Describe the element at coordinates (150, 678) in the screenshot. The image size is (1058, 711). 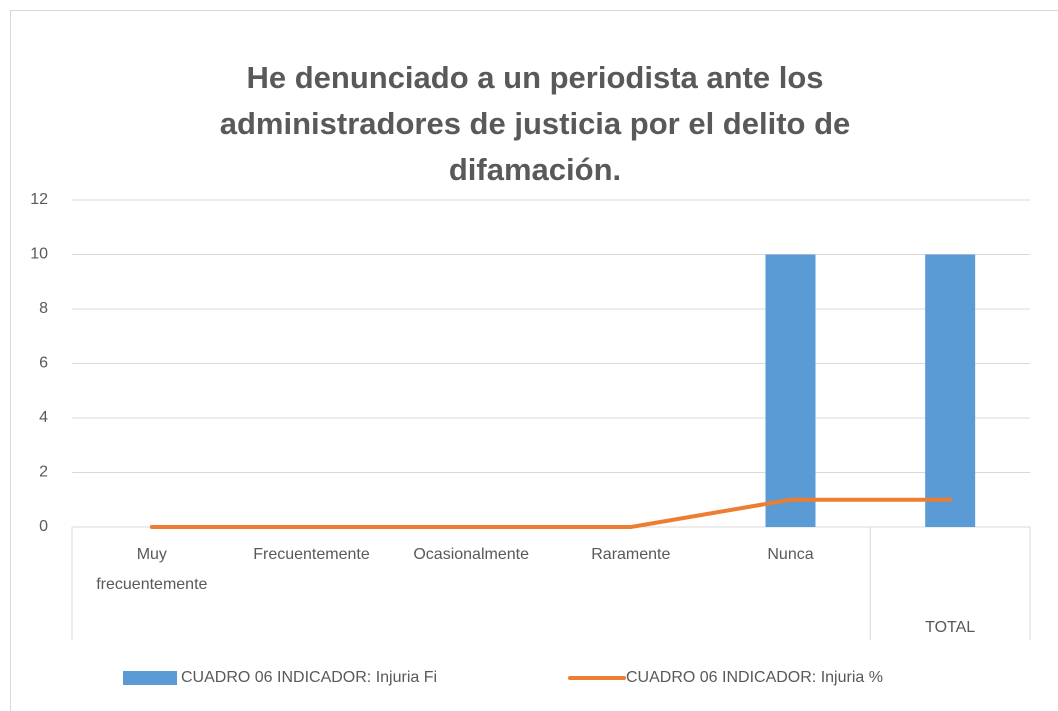
I see `legend-swatch` at that location.